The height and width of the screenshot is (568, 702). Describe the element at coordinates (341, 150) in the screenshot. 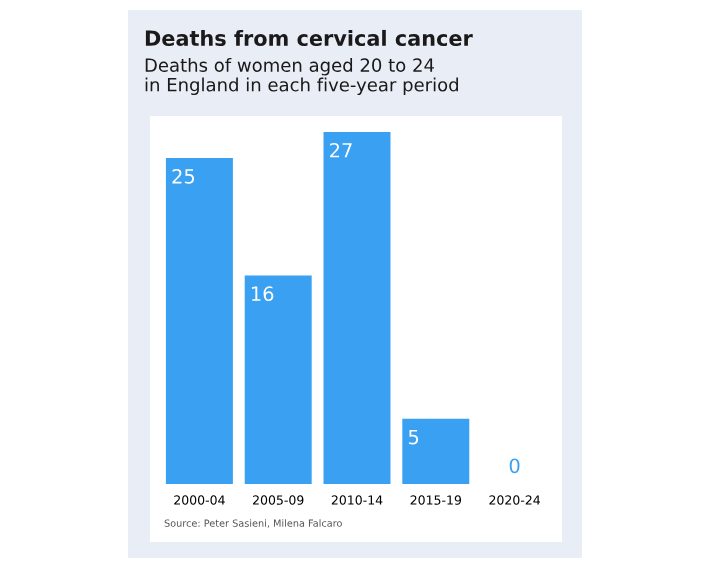

I see `data-label: 27` at that location.